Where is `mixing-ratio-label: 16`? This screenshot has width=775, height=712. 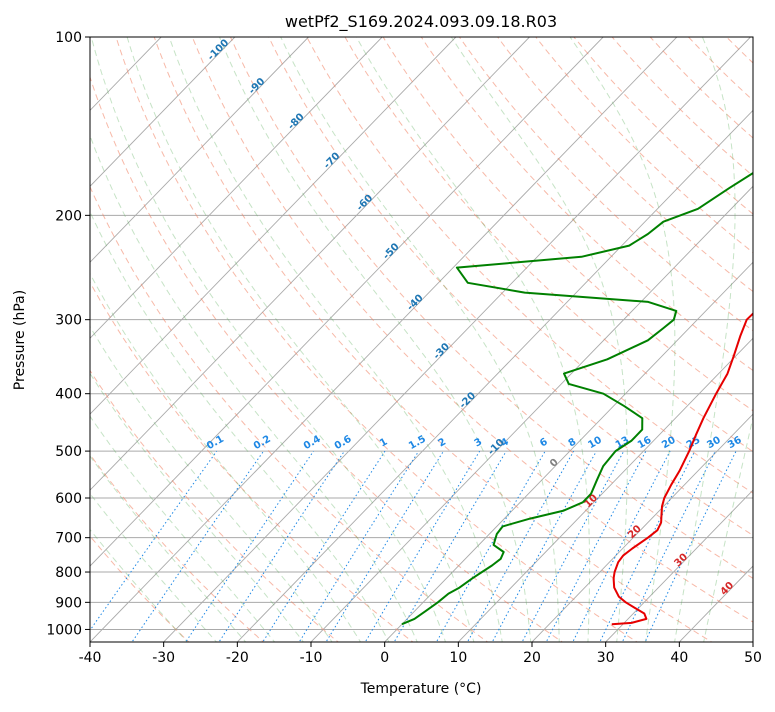 mixing-ratio-label: 16 is located at coordinates (645, 443).